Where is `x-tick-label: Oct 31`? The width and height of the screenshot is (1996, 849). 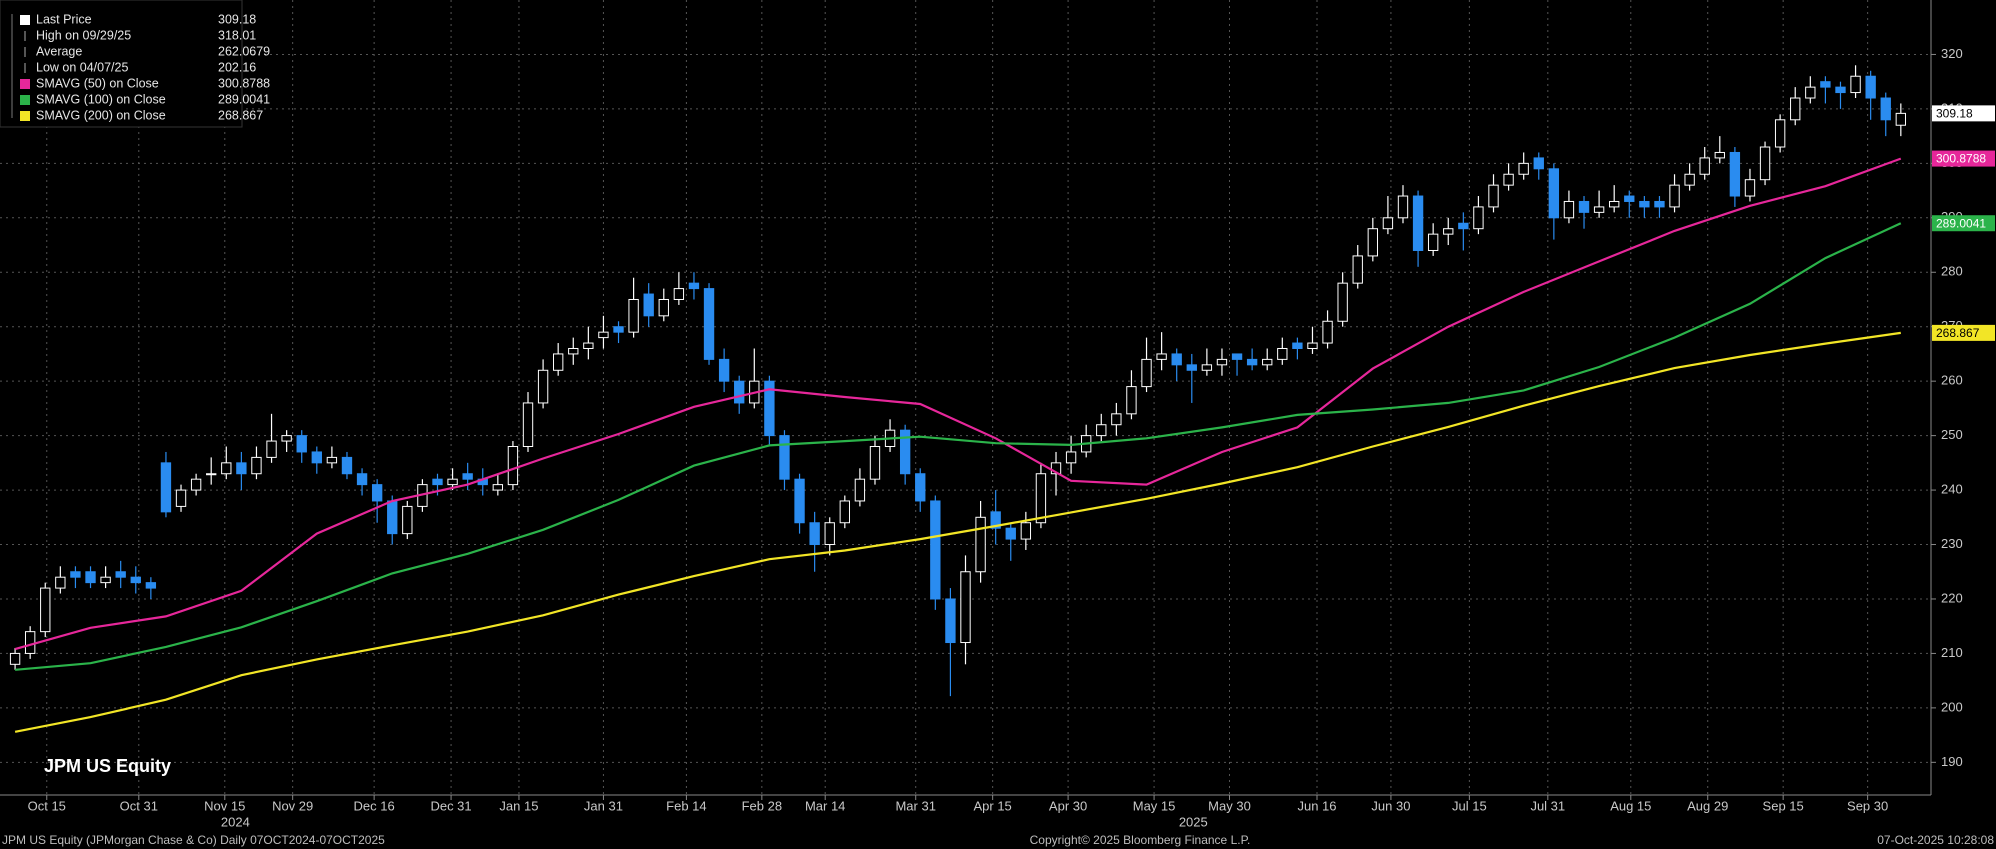 x-tick-label: Oct 31 is located at coordinates (139, 805).